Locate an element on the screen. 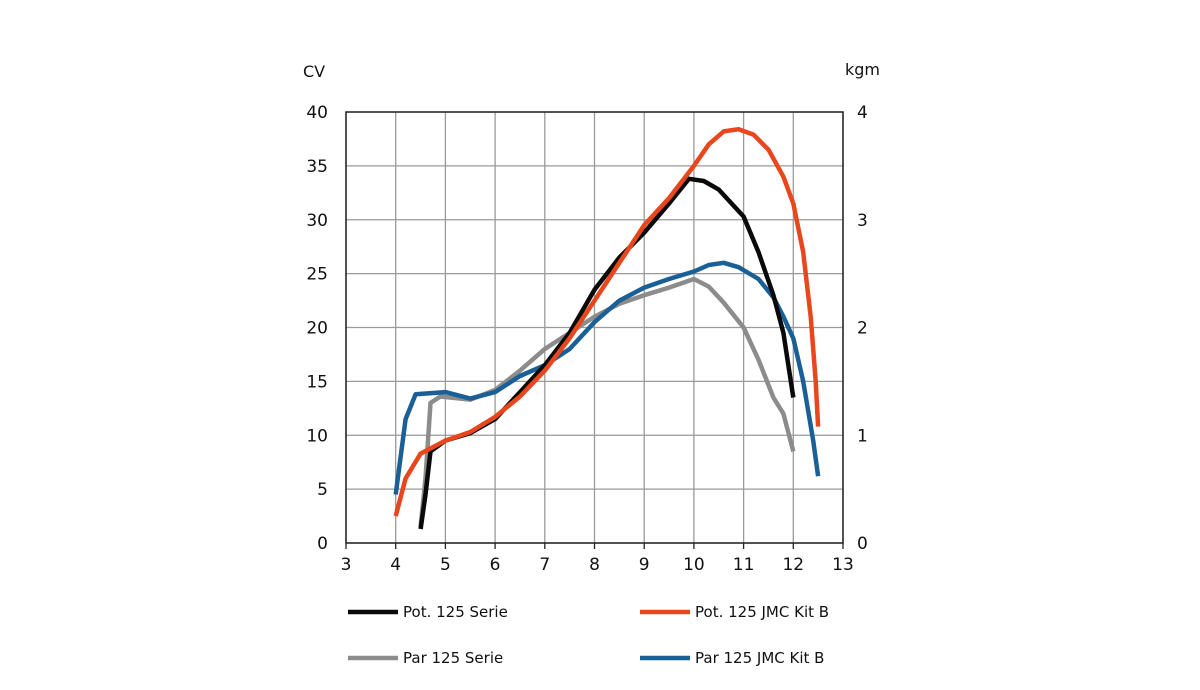 This screenshot has width=1200, height=690. x-tick-label: 10 is located at coordinates (694, 565).